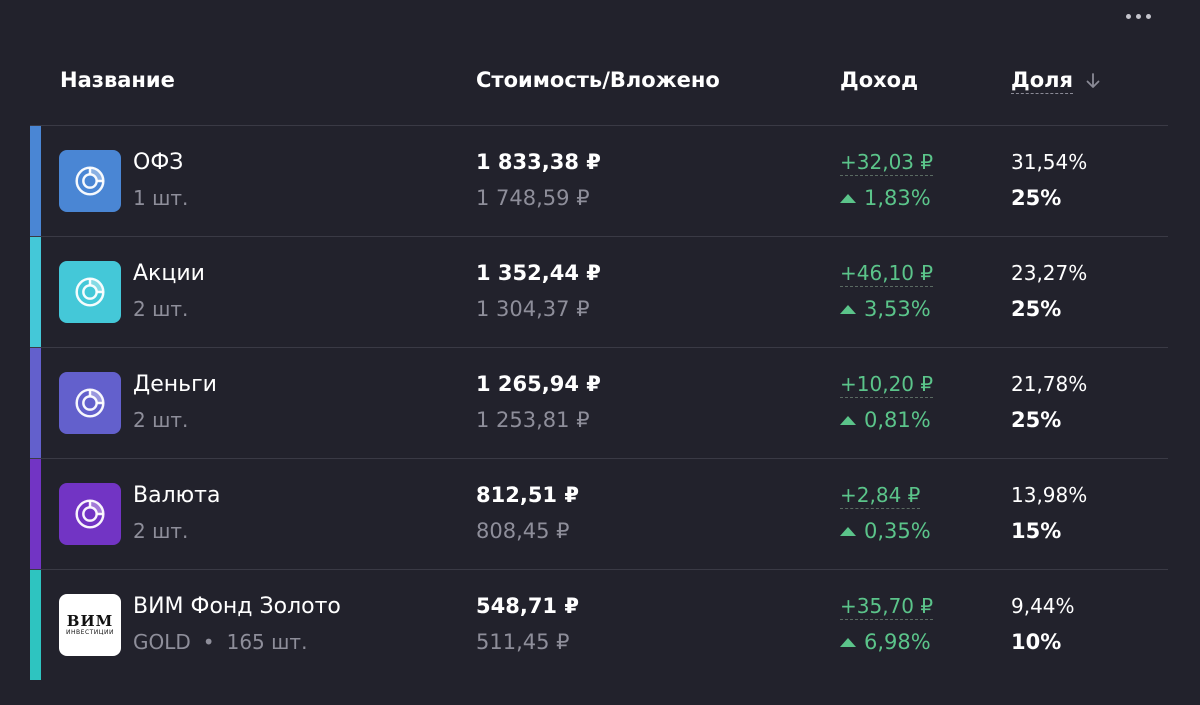  I want to click on arrow-down-icon, so click(1093, 80).